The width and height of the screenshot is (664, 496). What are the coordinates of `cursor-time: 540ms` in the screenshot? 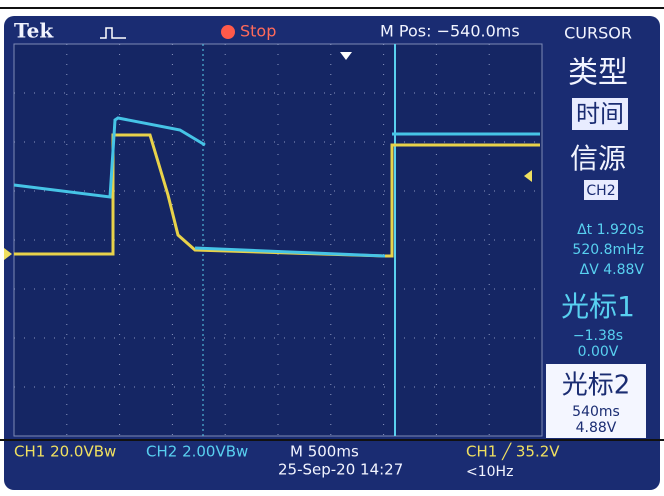 It's located at (596, 412).